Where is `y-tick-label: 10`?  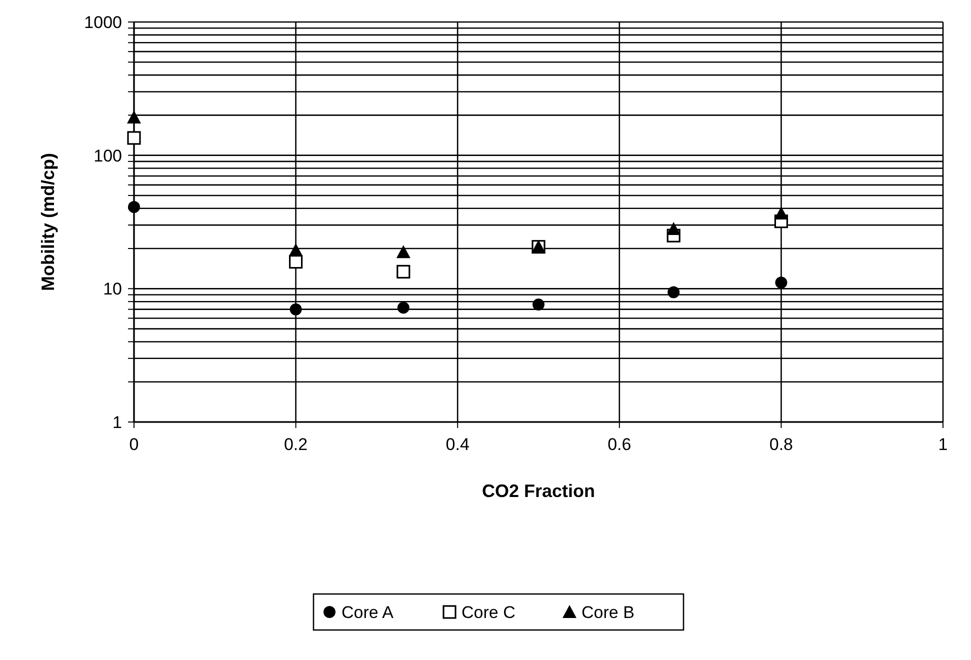
y-tick-label: 10 is located at coordinates (112, 289).